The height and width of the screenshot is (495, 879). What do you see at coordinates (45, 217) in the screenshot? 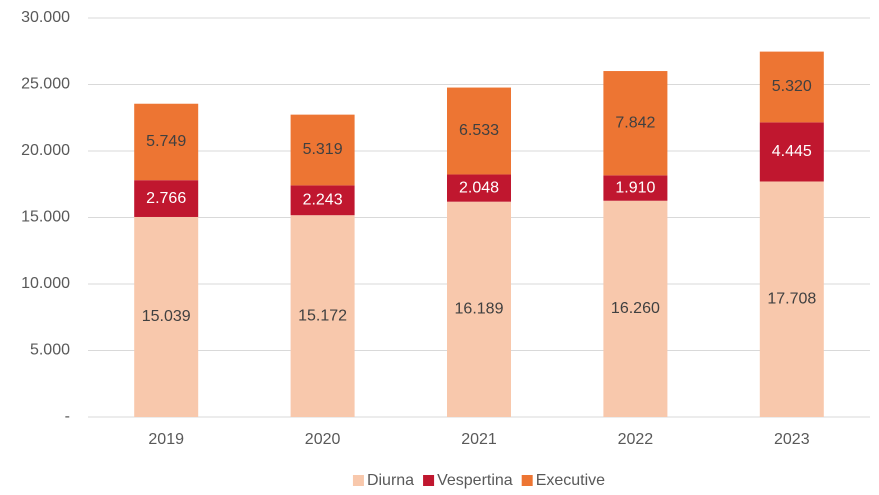
I see `y-tick-label: 15.000` at bounding box center [45, 217].